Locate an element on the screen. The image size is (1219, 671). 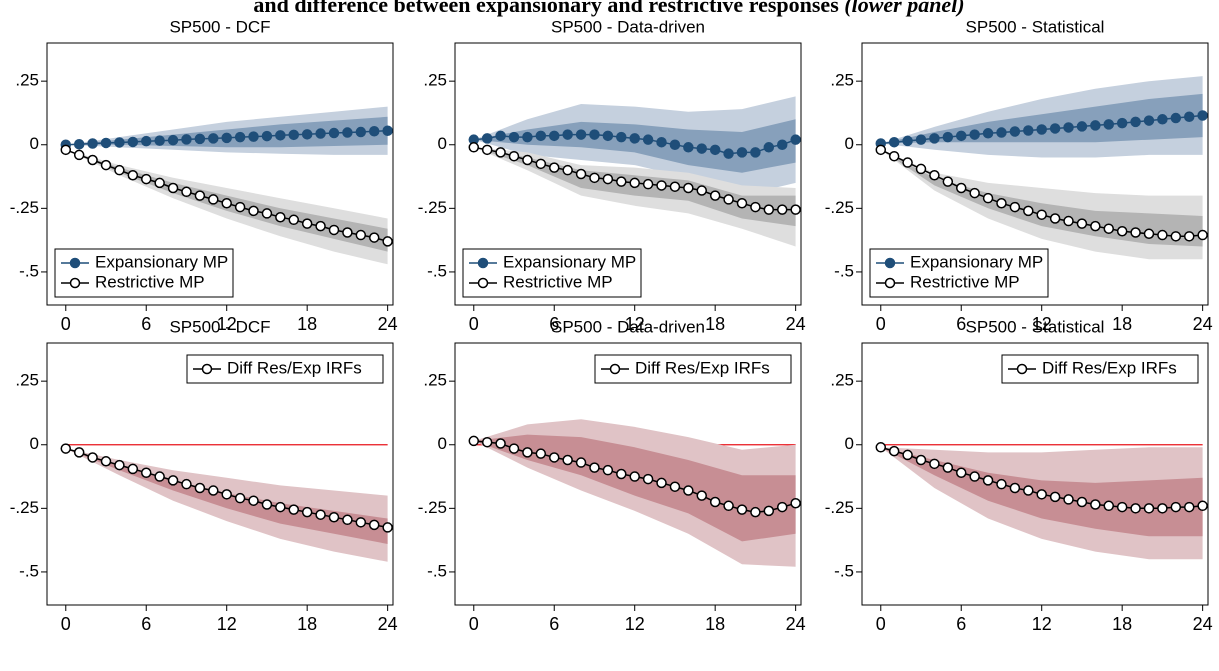
legend-box is located at coordinates (552, 273).